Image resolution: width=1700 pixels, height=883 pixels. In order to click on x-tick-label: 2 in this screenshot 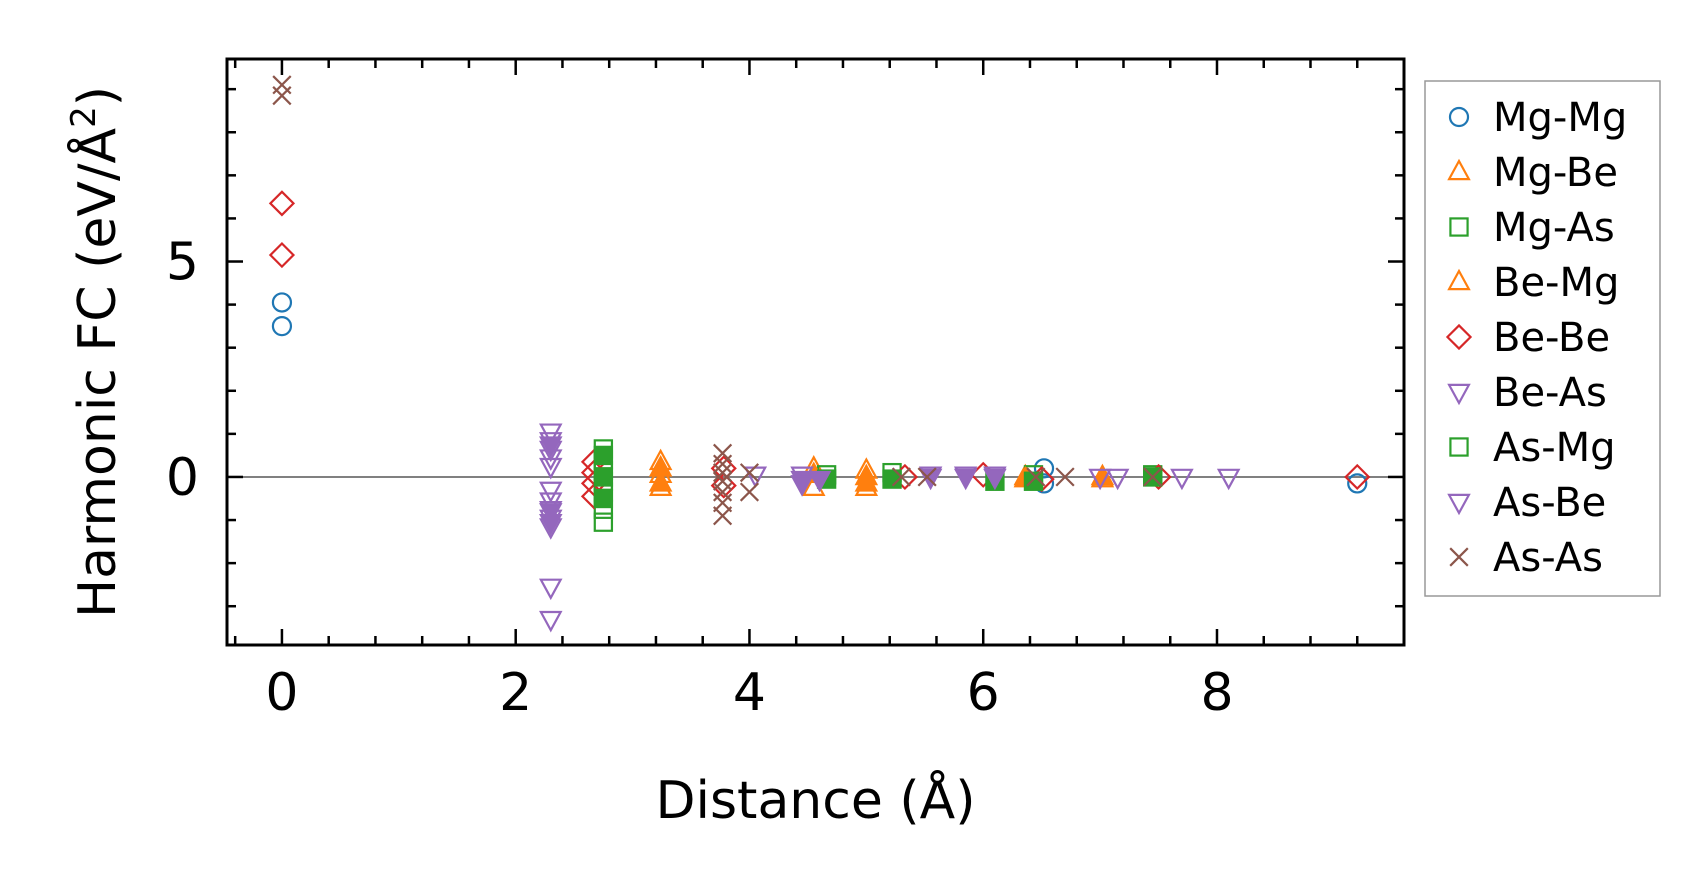, I will do `click(515, 693)`.